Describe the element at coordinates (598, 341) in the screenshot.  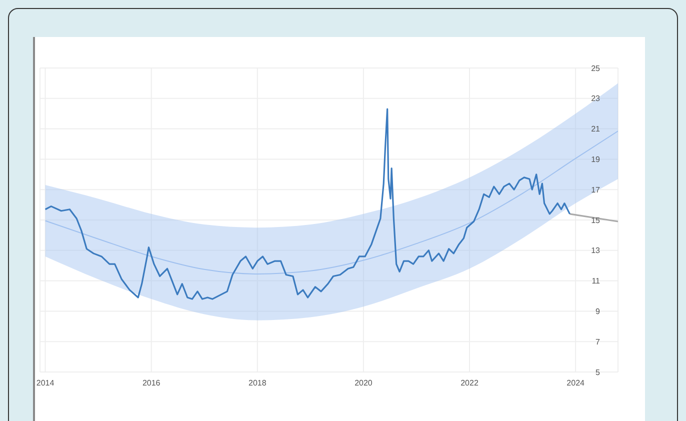
I see `y-tick-label: 7` at that location.